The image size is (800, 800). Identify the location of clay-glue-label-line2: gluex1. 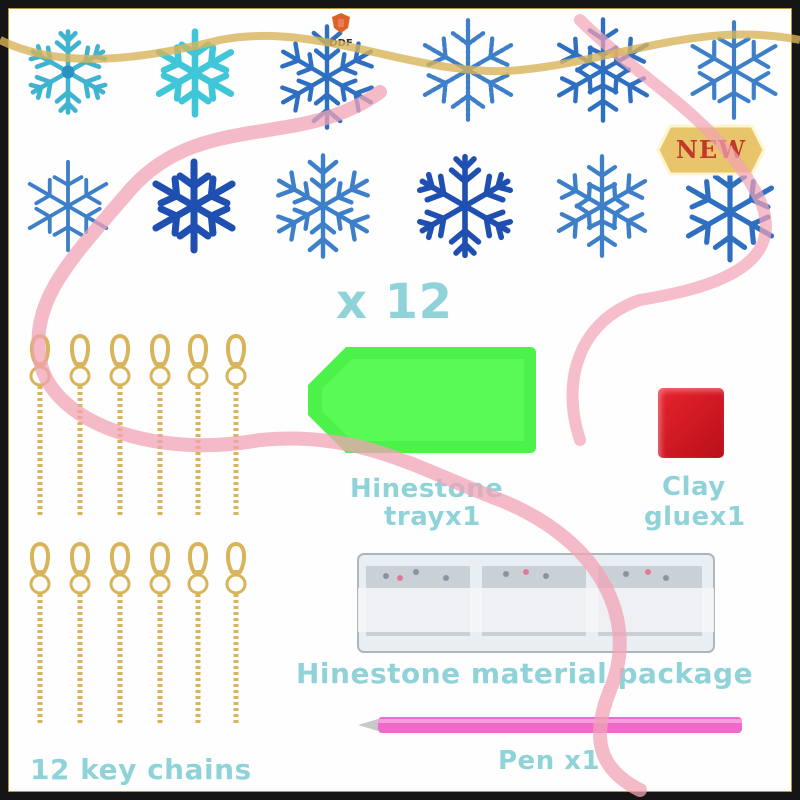
(695, 517).